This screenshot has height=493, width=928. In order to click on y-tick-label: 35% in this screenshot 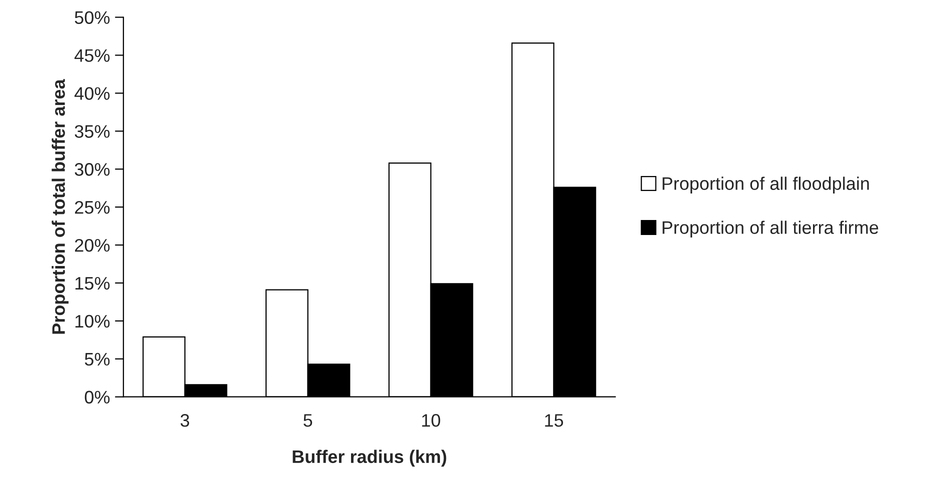, I will do `click(92, 131)`.